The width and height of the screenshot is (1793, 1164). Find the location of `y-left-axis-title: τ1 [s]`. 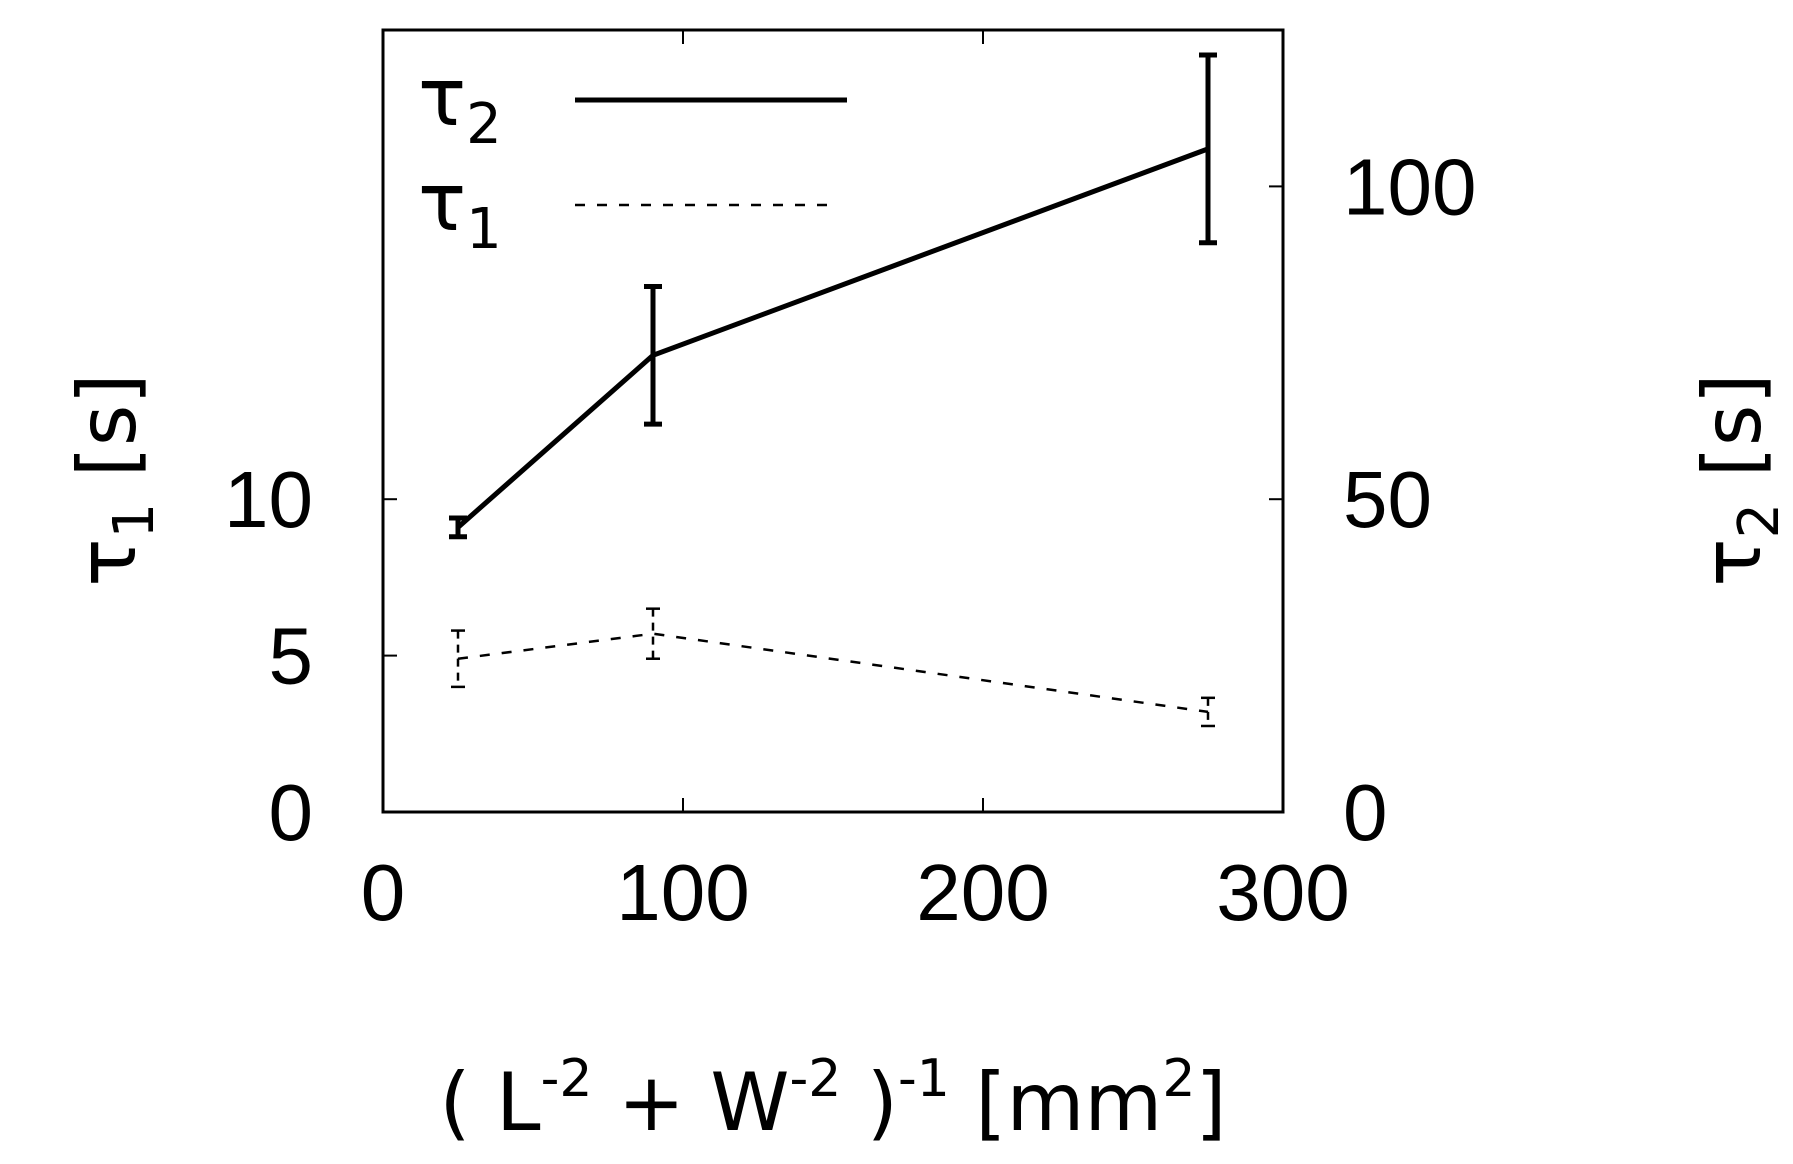

y-left-axis-title: τ1 [s] is located at coordinates (114, 479).